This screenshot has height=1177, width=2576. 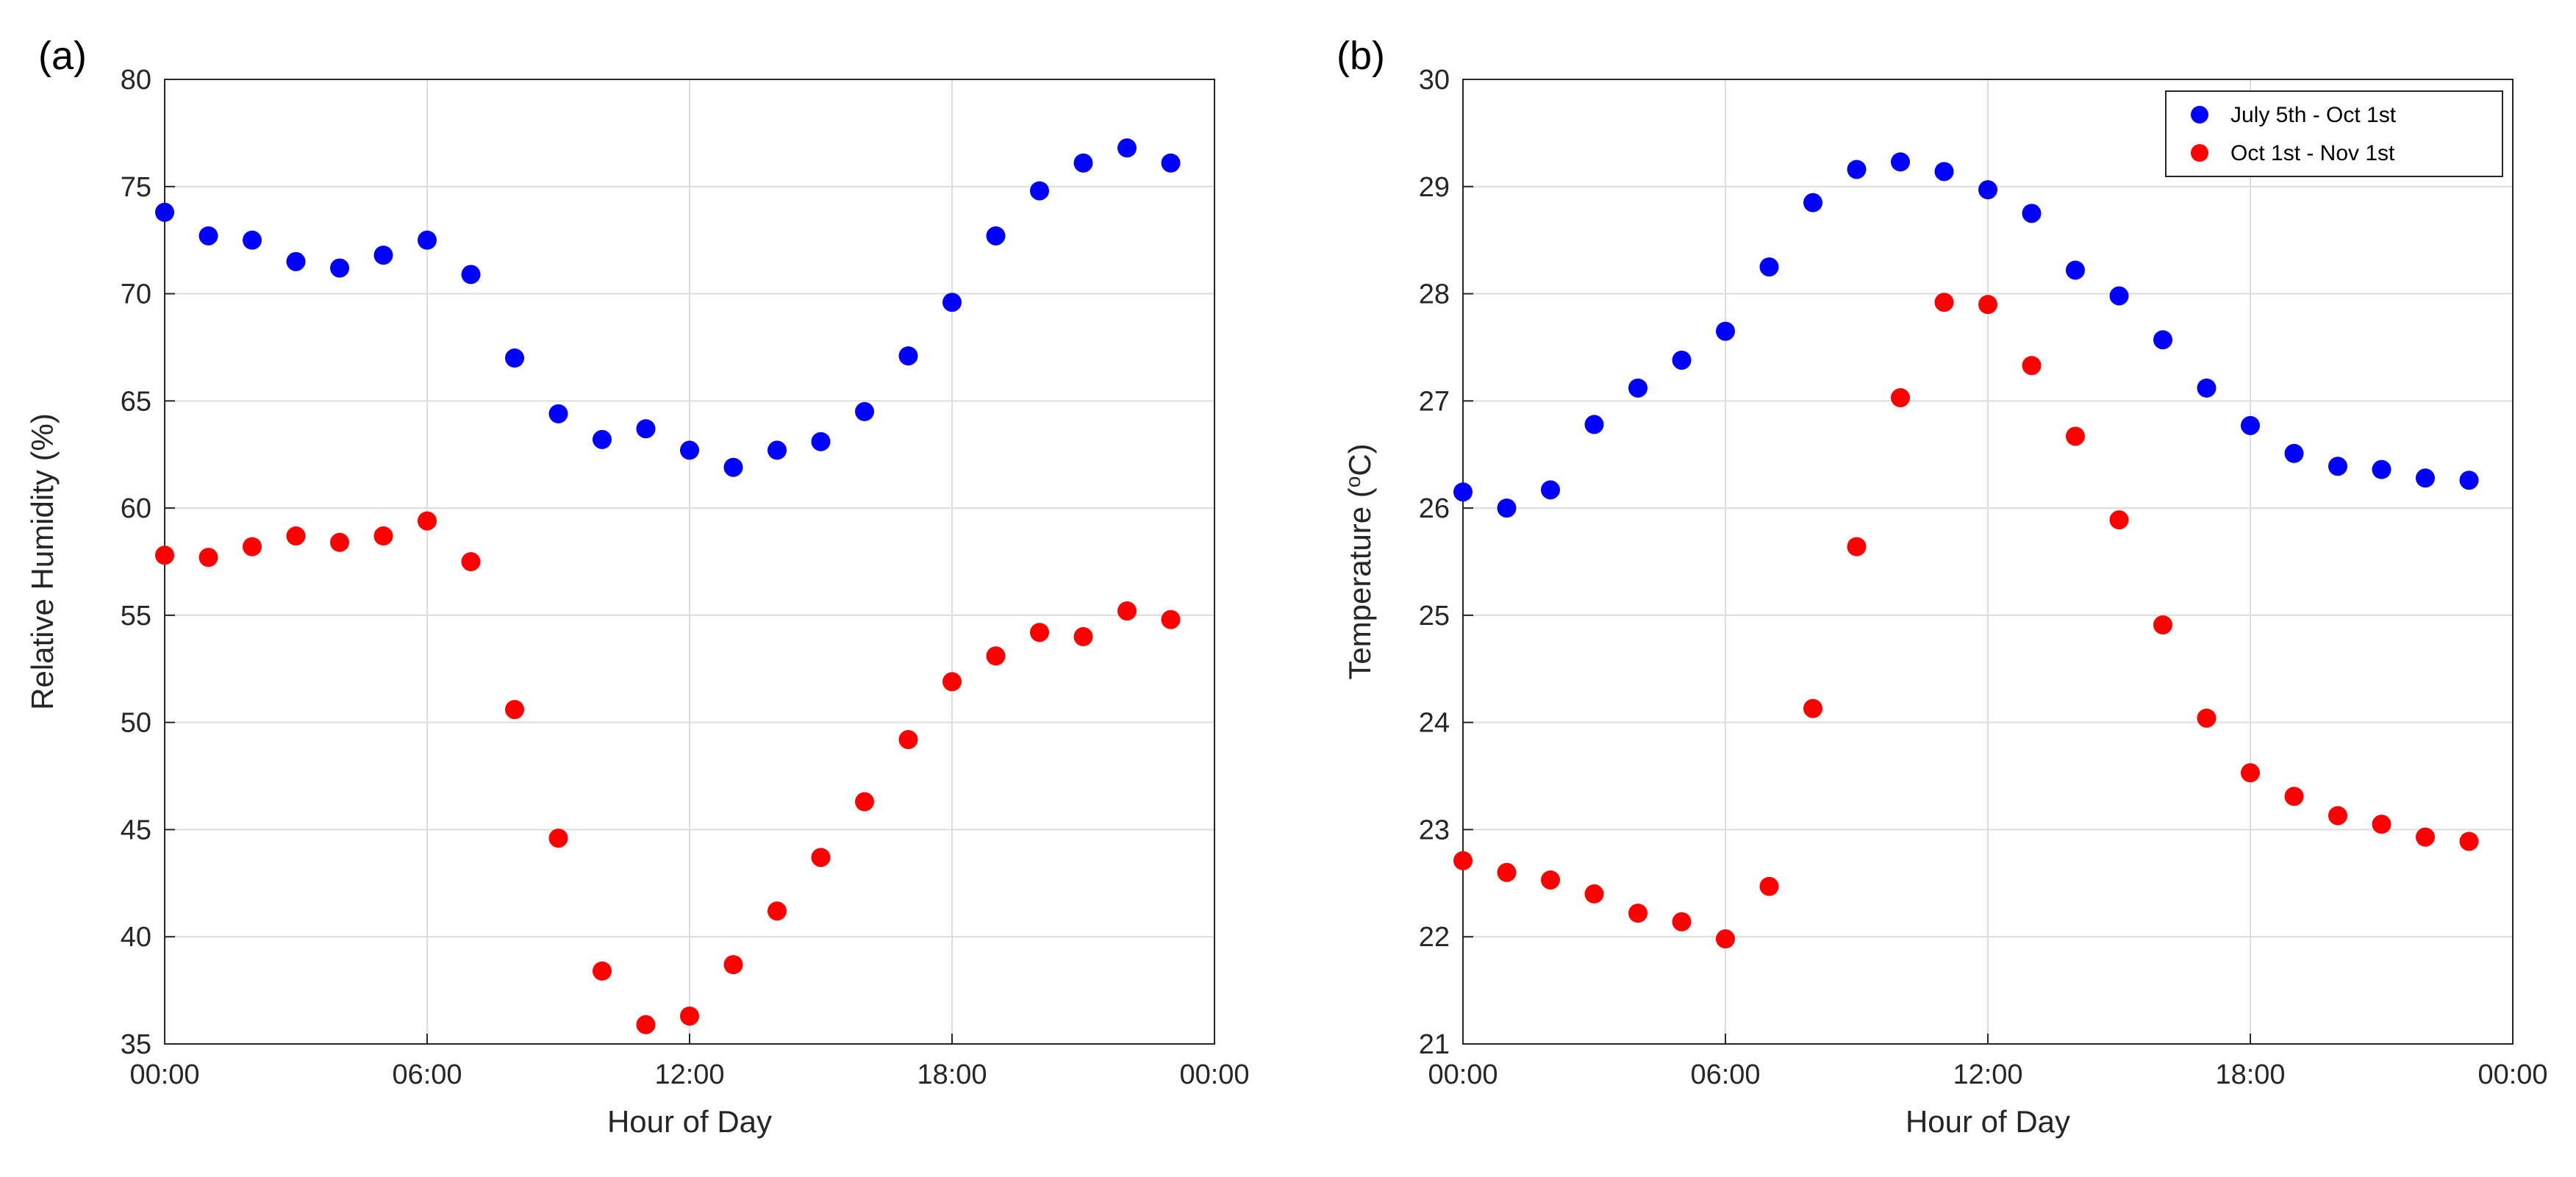 What do you see at coordinates (2312, 153) in the screenshot?
I see `legend-label-series-2: Oct 1st - Nov 1st` at bounding box center [2312, 153].